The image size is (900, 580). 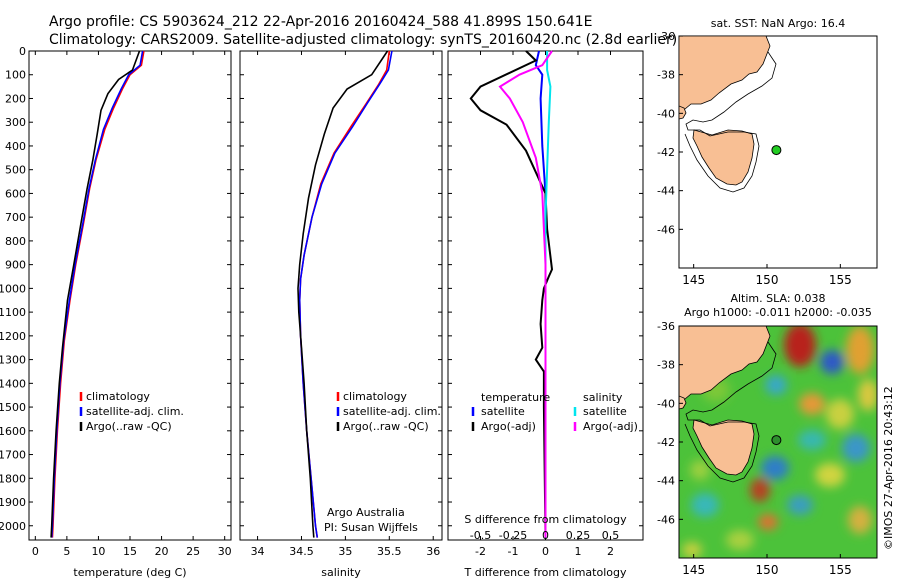 What do you see at coordinates (778, 23) in the screenshot?
I see `sst-map-title: sat. SST: NaN Argo: 16.4` at bounding box center [778, 23].